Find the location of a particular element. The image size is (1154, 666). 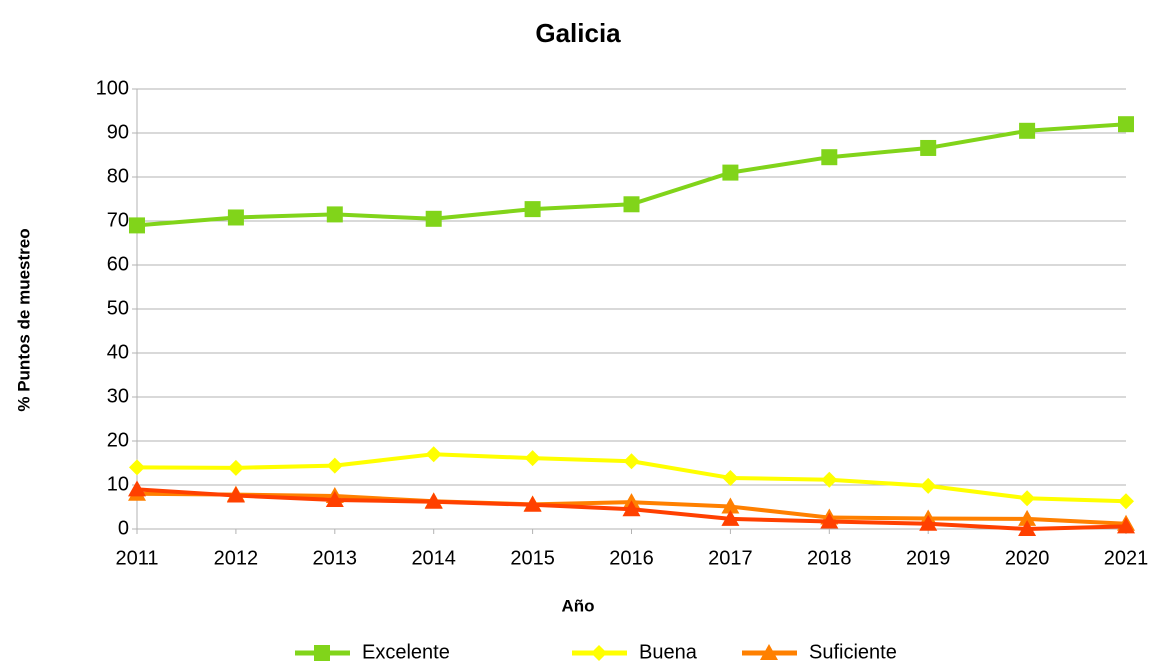

legend-label: Buena is located at coordinates (668, 652).